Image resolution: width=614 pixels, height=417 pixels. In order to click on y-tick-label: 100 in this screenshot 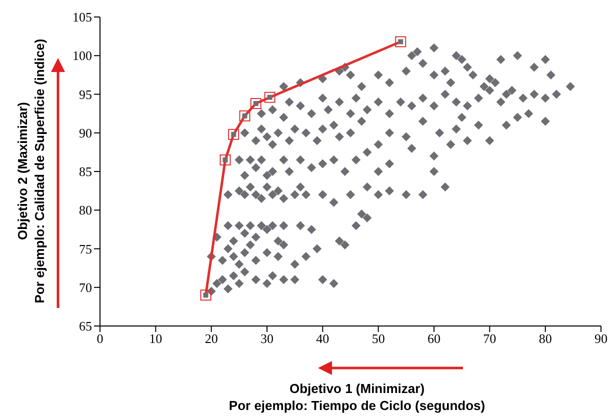, I will do `click(82, 56)`.